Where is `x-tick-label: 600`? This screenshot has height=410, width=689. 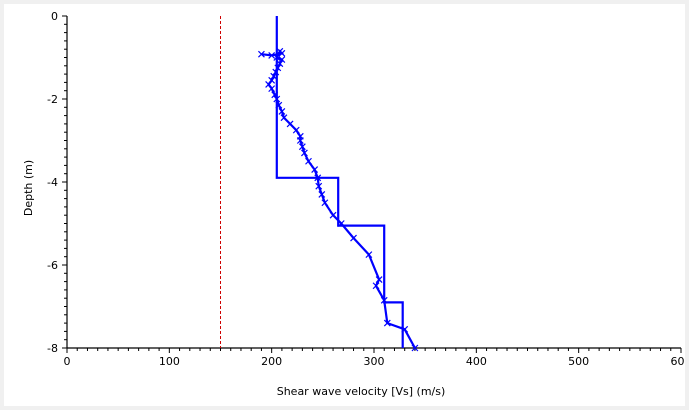
x-tick-label: 600 is located at coordinates (678, 361).